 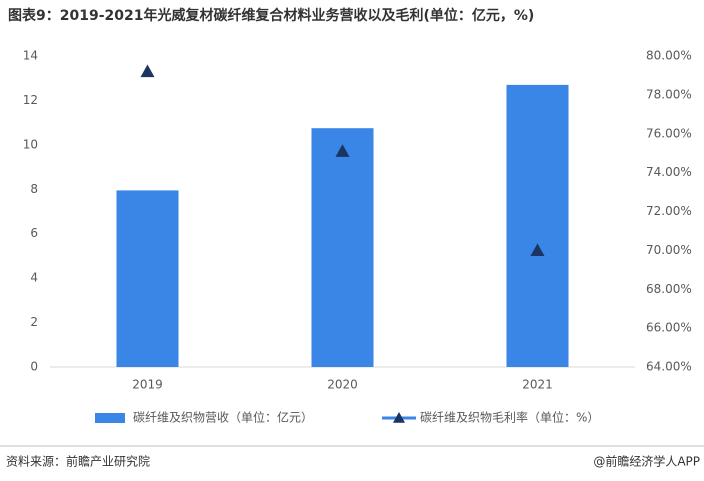 What do you see at coordinates (110, 418) in the screenshot?
I see `legend-swatch` at bounding box center [110, 418].